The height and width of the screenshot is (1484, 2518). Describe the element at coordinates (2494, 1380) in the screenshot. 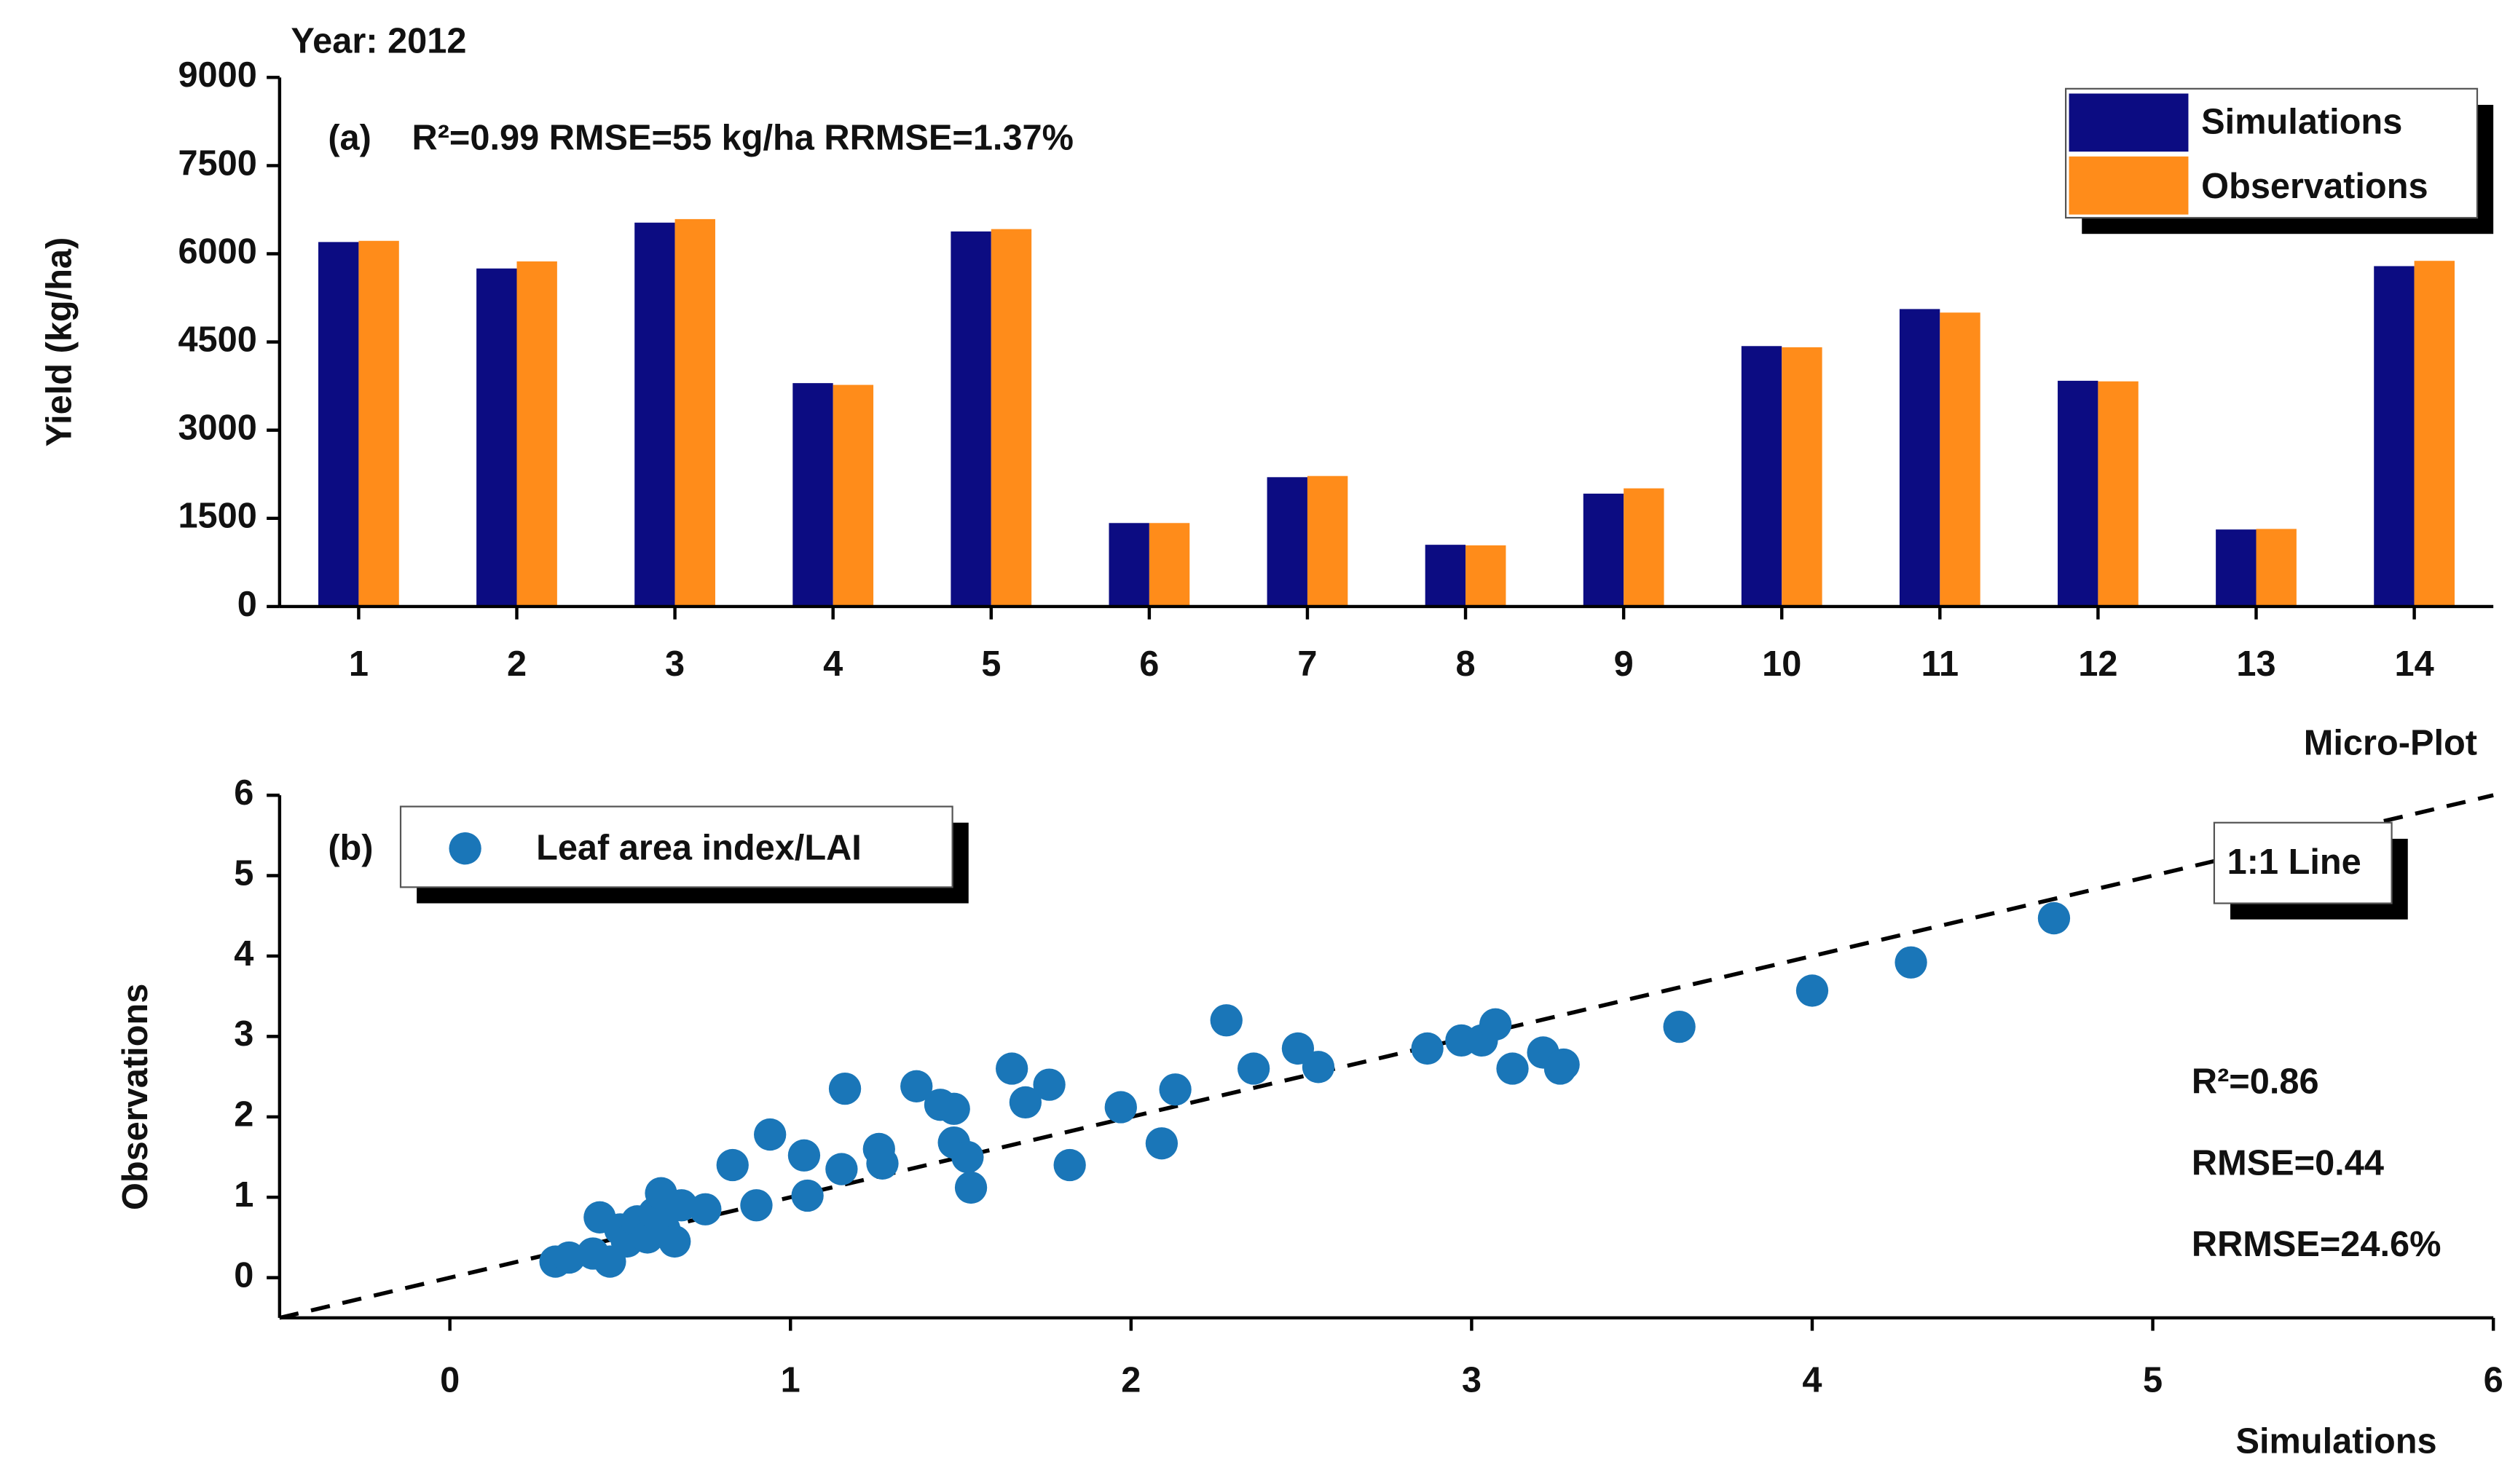

I see `x-tick-label: 6` at that location.